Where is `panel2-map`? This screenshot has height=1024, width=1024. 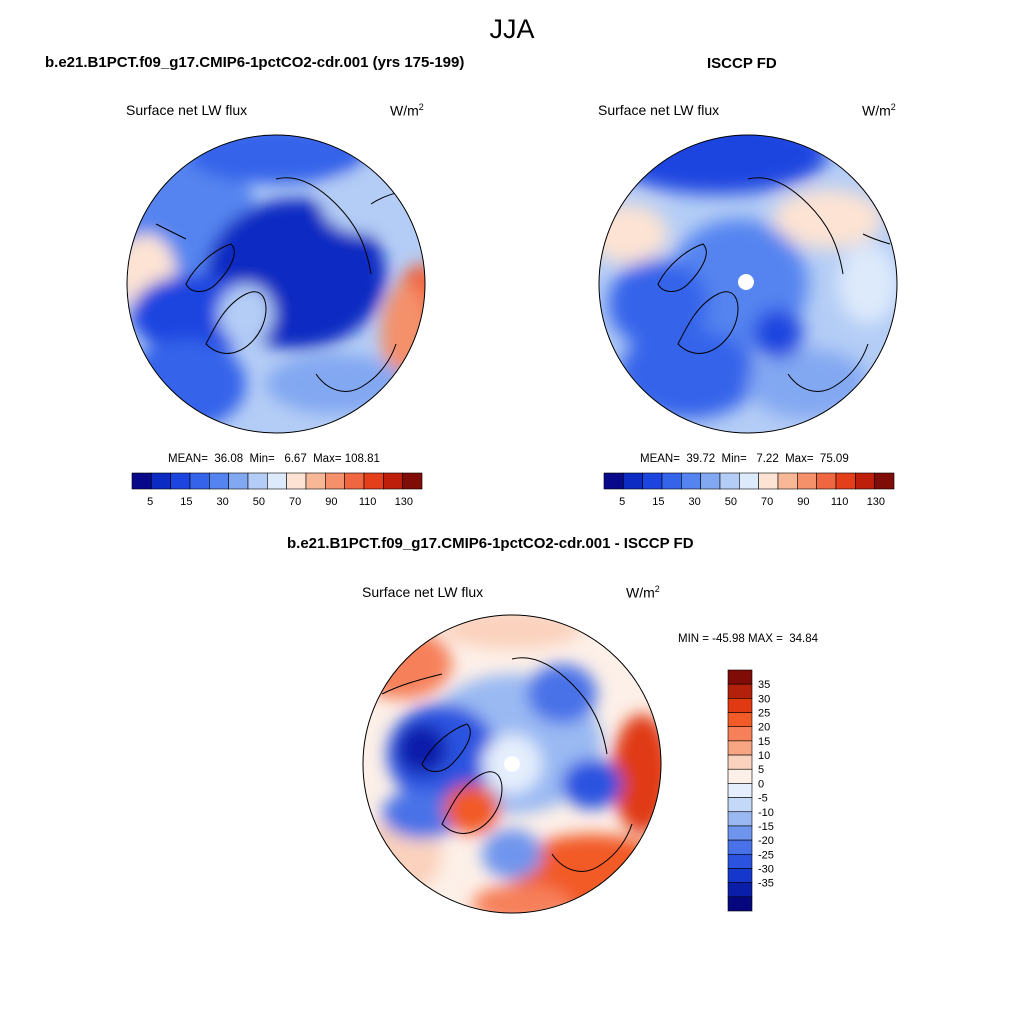 panel2-map is located at coordinates (748, 284).